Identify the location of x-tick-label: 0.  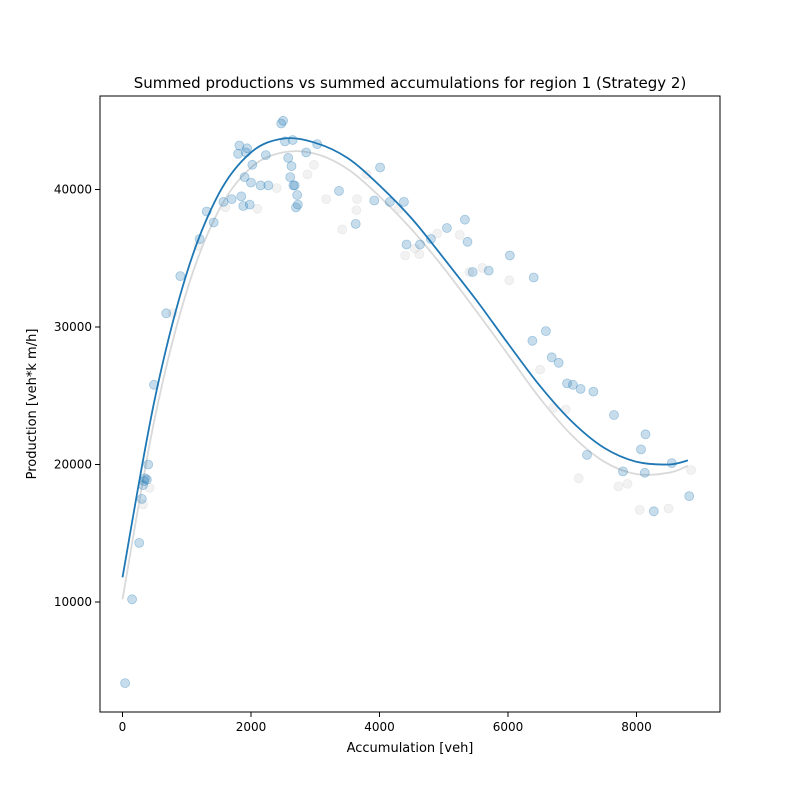
(123, 727).